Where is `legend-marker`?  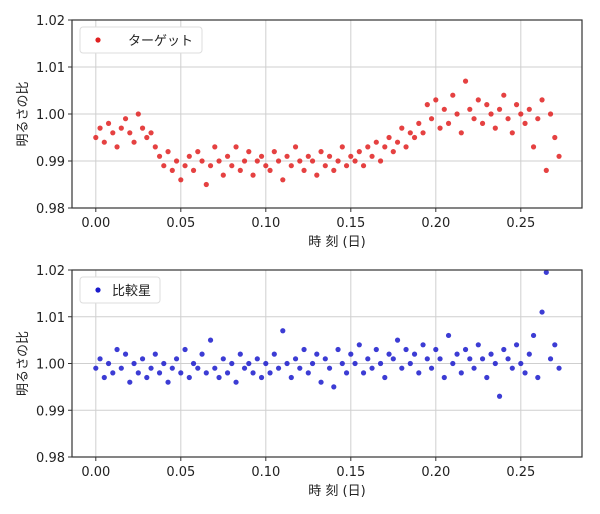
legend-marker is located at coordinates (98, 290).